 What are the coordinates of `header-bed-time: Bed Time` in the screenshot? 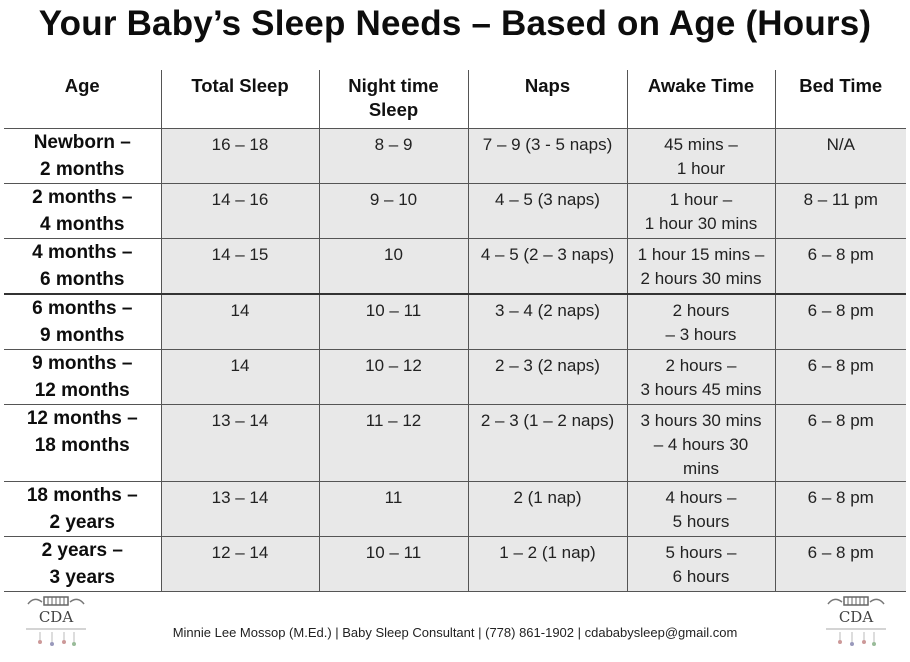 It's located at (840, 99).